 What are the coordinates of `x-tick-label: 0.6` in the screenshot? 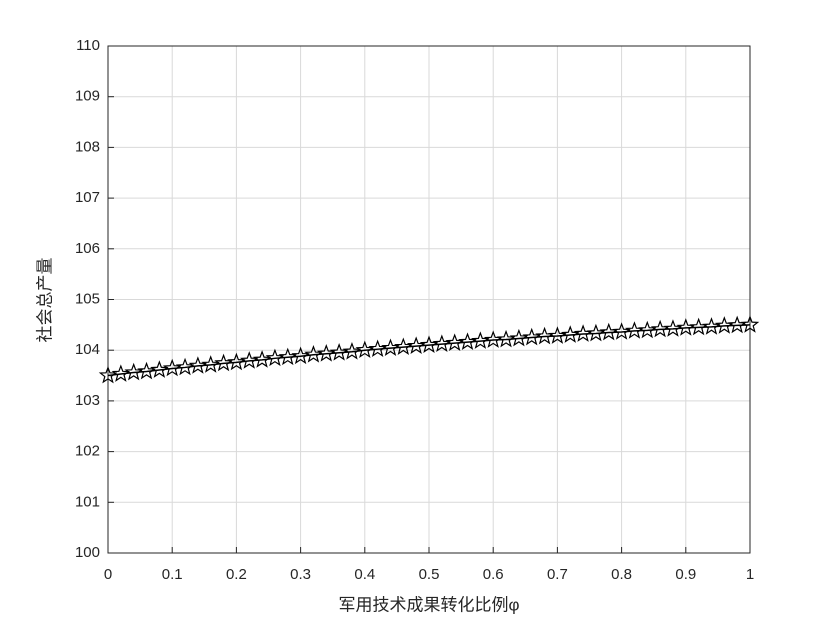 It's located at (493, 574).